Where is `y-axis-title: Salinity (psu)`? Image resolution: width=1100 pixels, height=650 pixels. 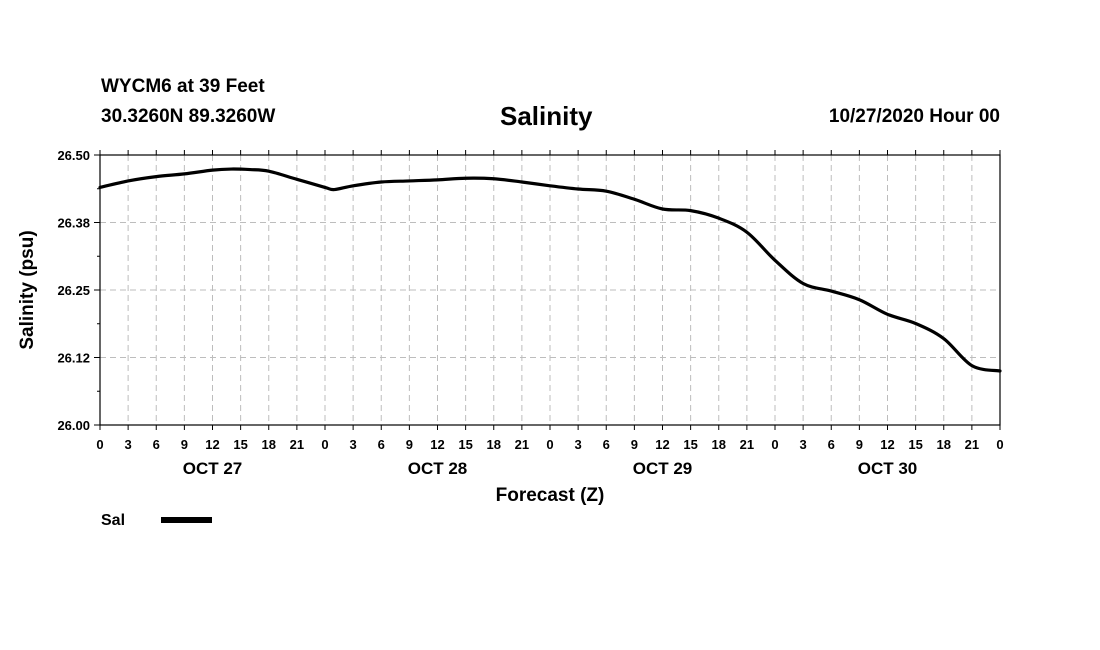
y-axis-title: Salinity (psu) is located at coordinates (27, 289).